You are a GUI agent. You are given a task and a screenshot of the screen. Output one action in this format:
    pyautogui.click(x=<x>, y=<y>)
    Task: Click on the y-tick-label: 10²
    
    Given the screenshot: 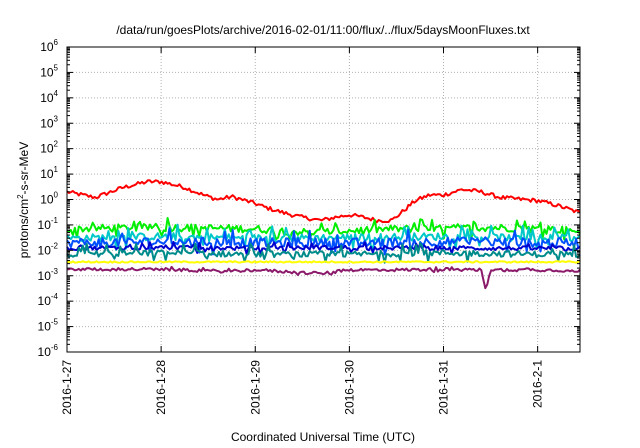 What is the action you would take?
    pyautogui.click(x=49, y=148)
    